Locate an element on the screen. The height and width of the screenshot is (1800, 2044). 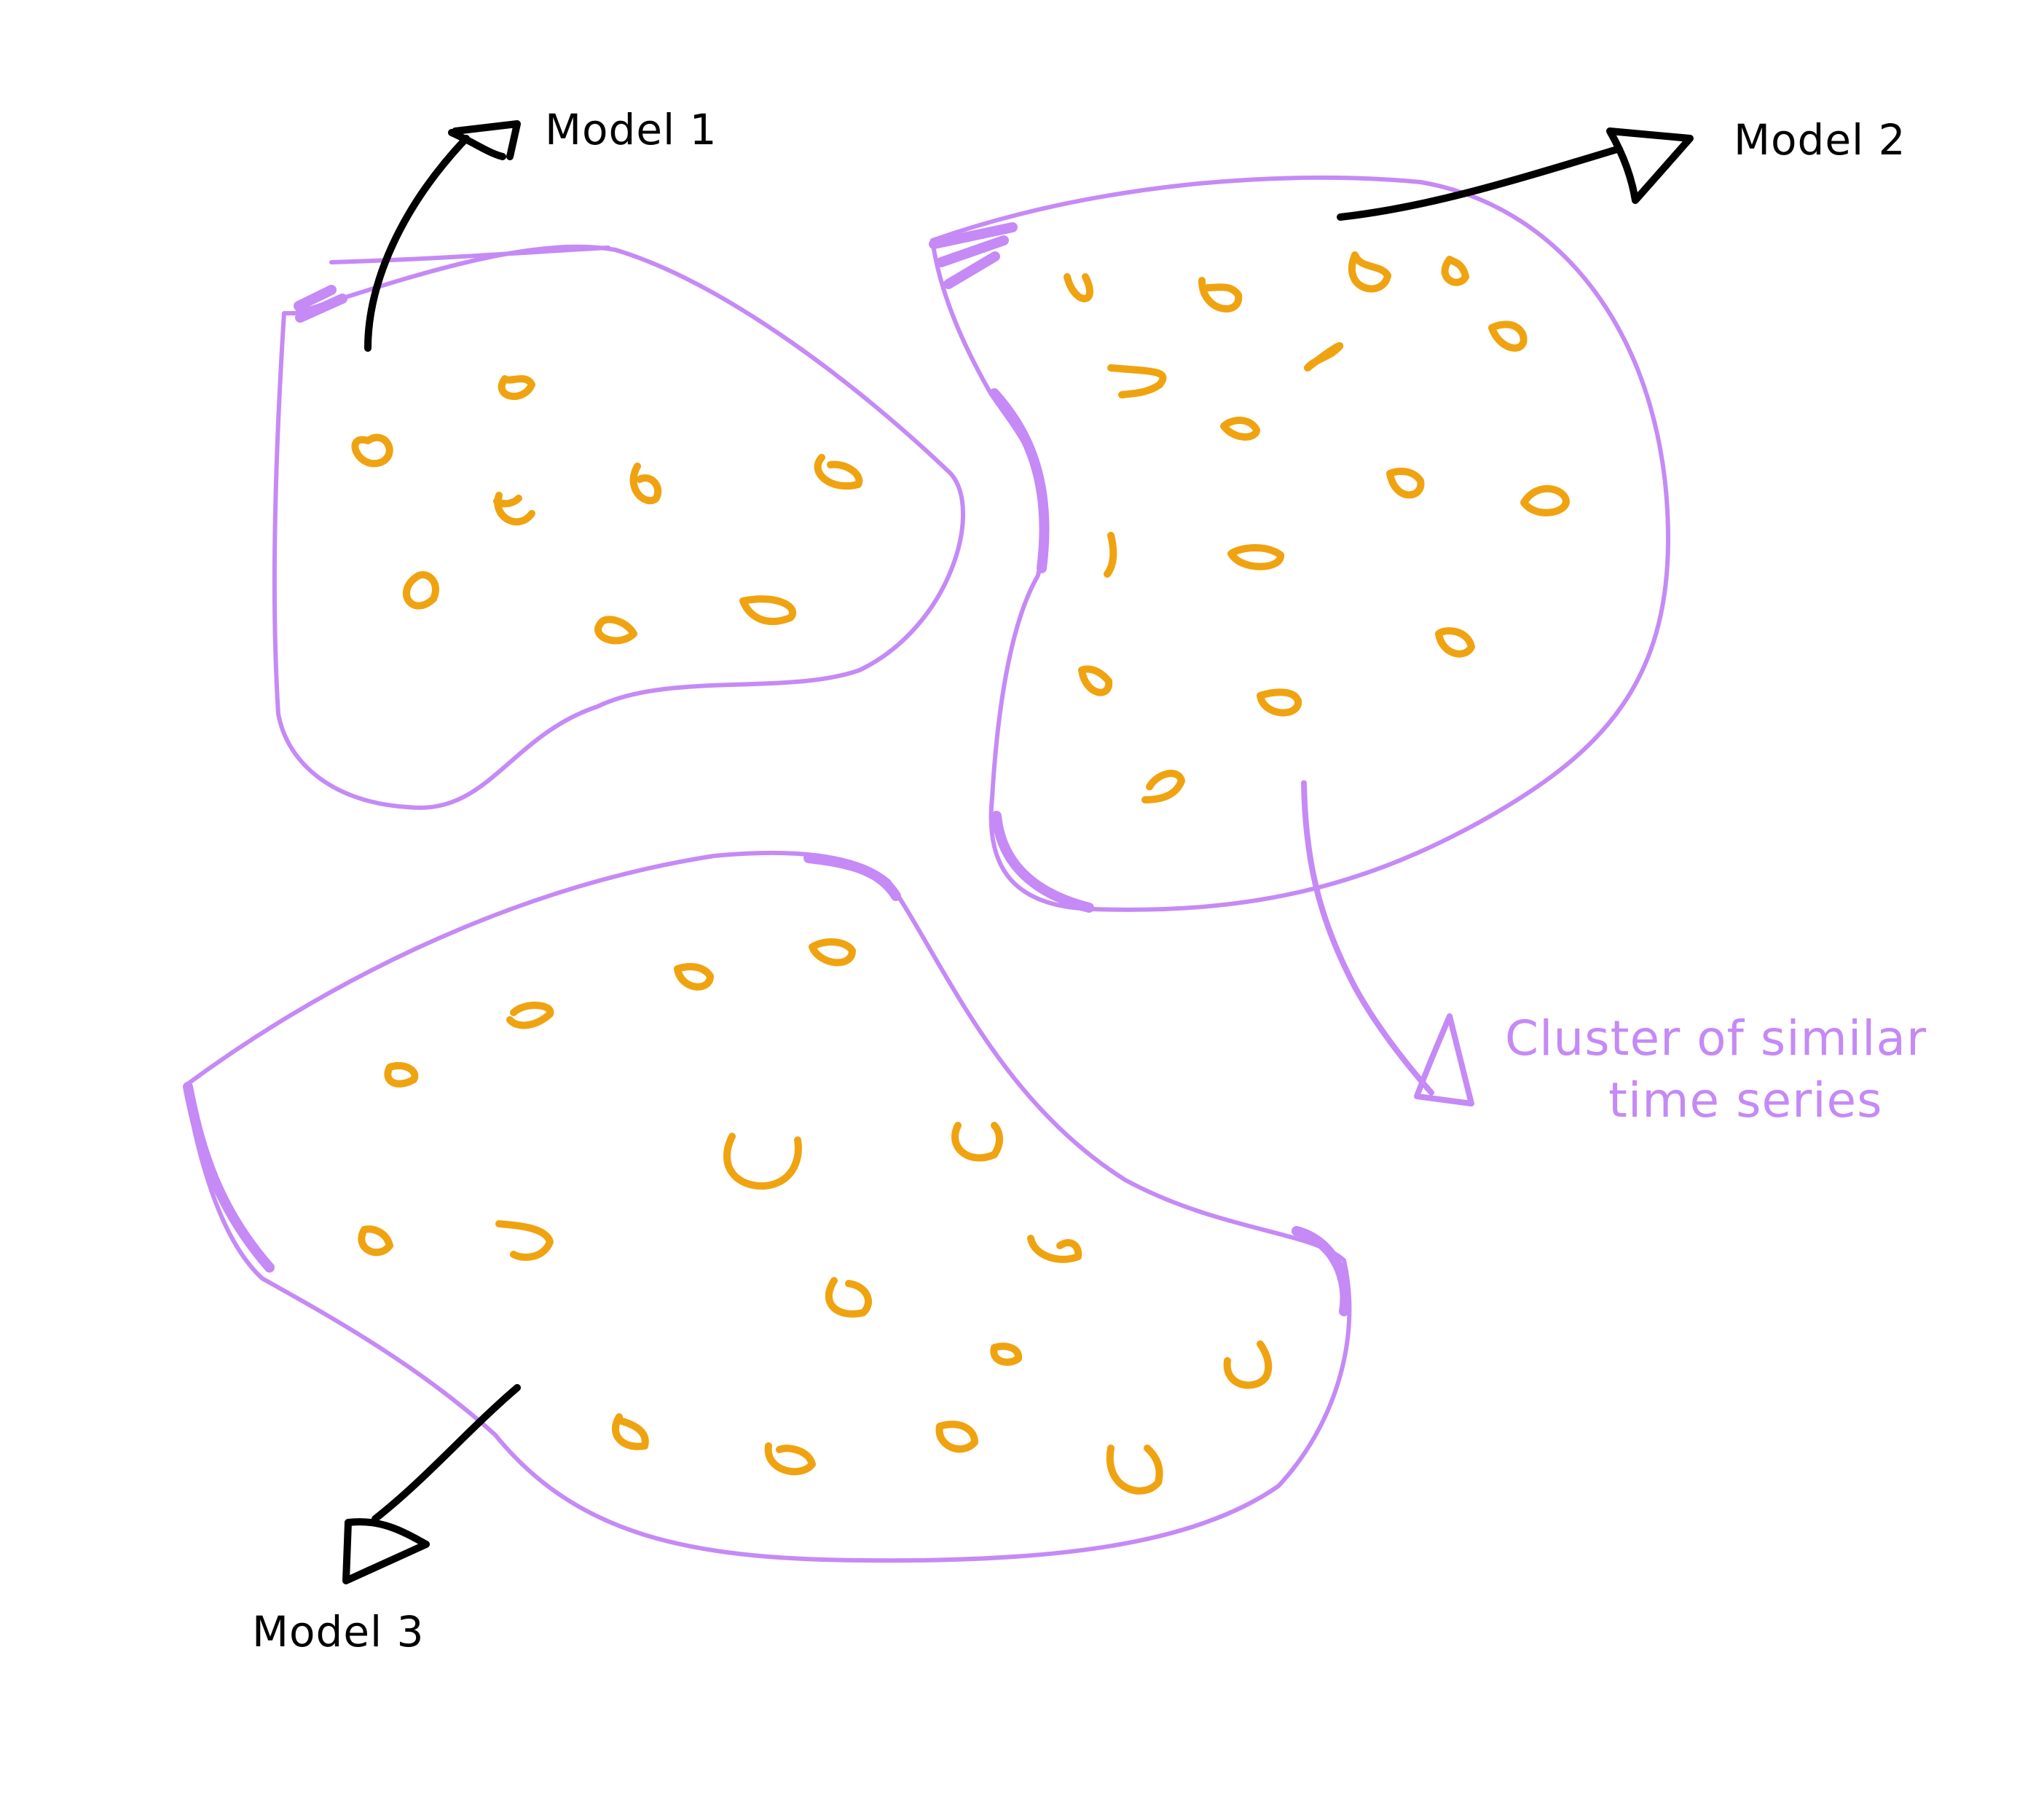
cluster-note-line-2: time series is located at coordinates (1745, 1100).